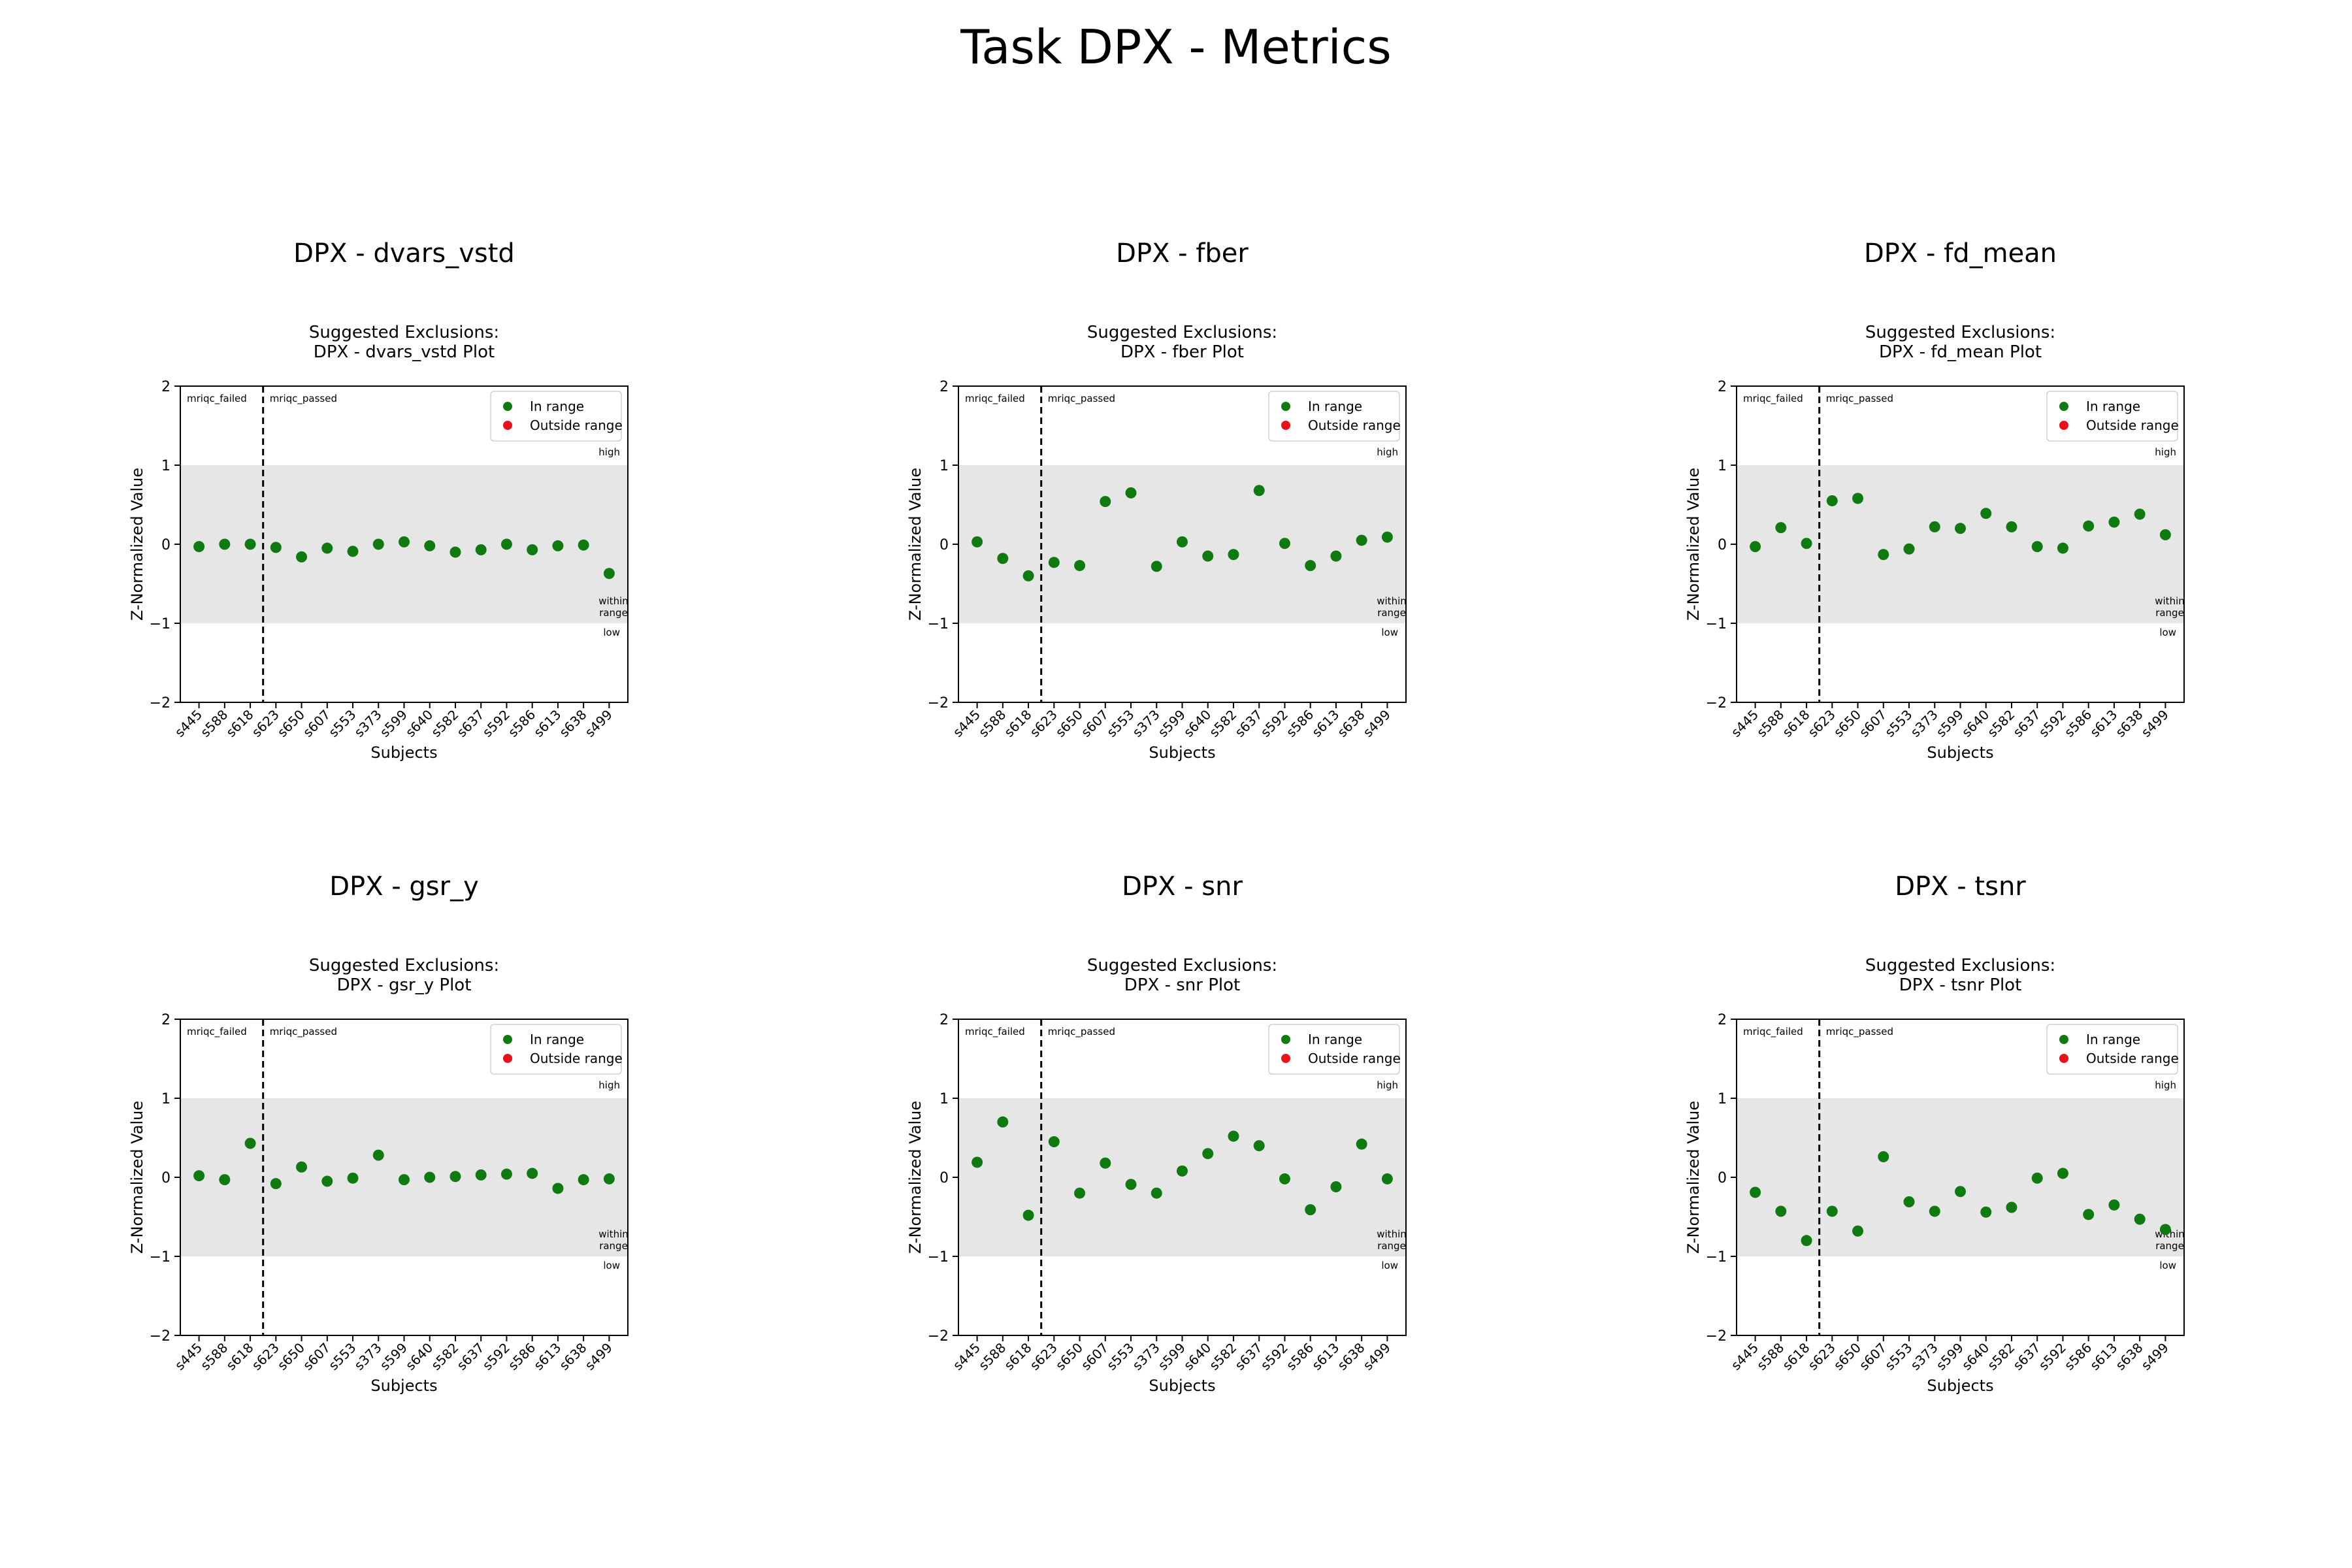 Image resolution: width=2352 pixels, height=1568 pixels. Describe the element at coordinates (944, 1178) in the screenshot. I see `y-tick-label: 0` at that location.